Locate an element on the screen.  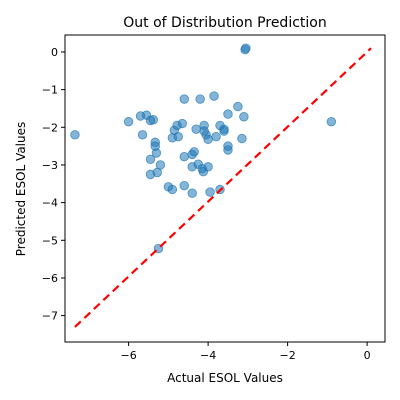
x-tick-label: −4 is located at coordinates (208, 355).